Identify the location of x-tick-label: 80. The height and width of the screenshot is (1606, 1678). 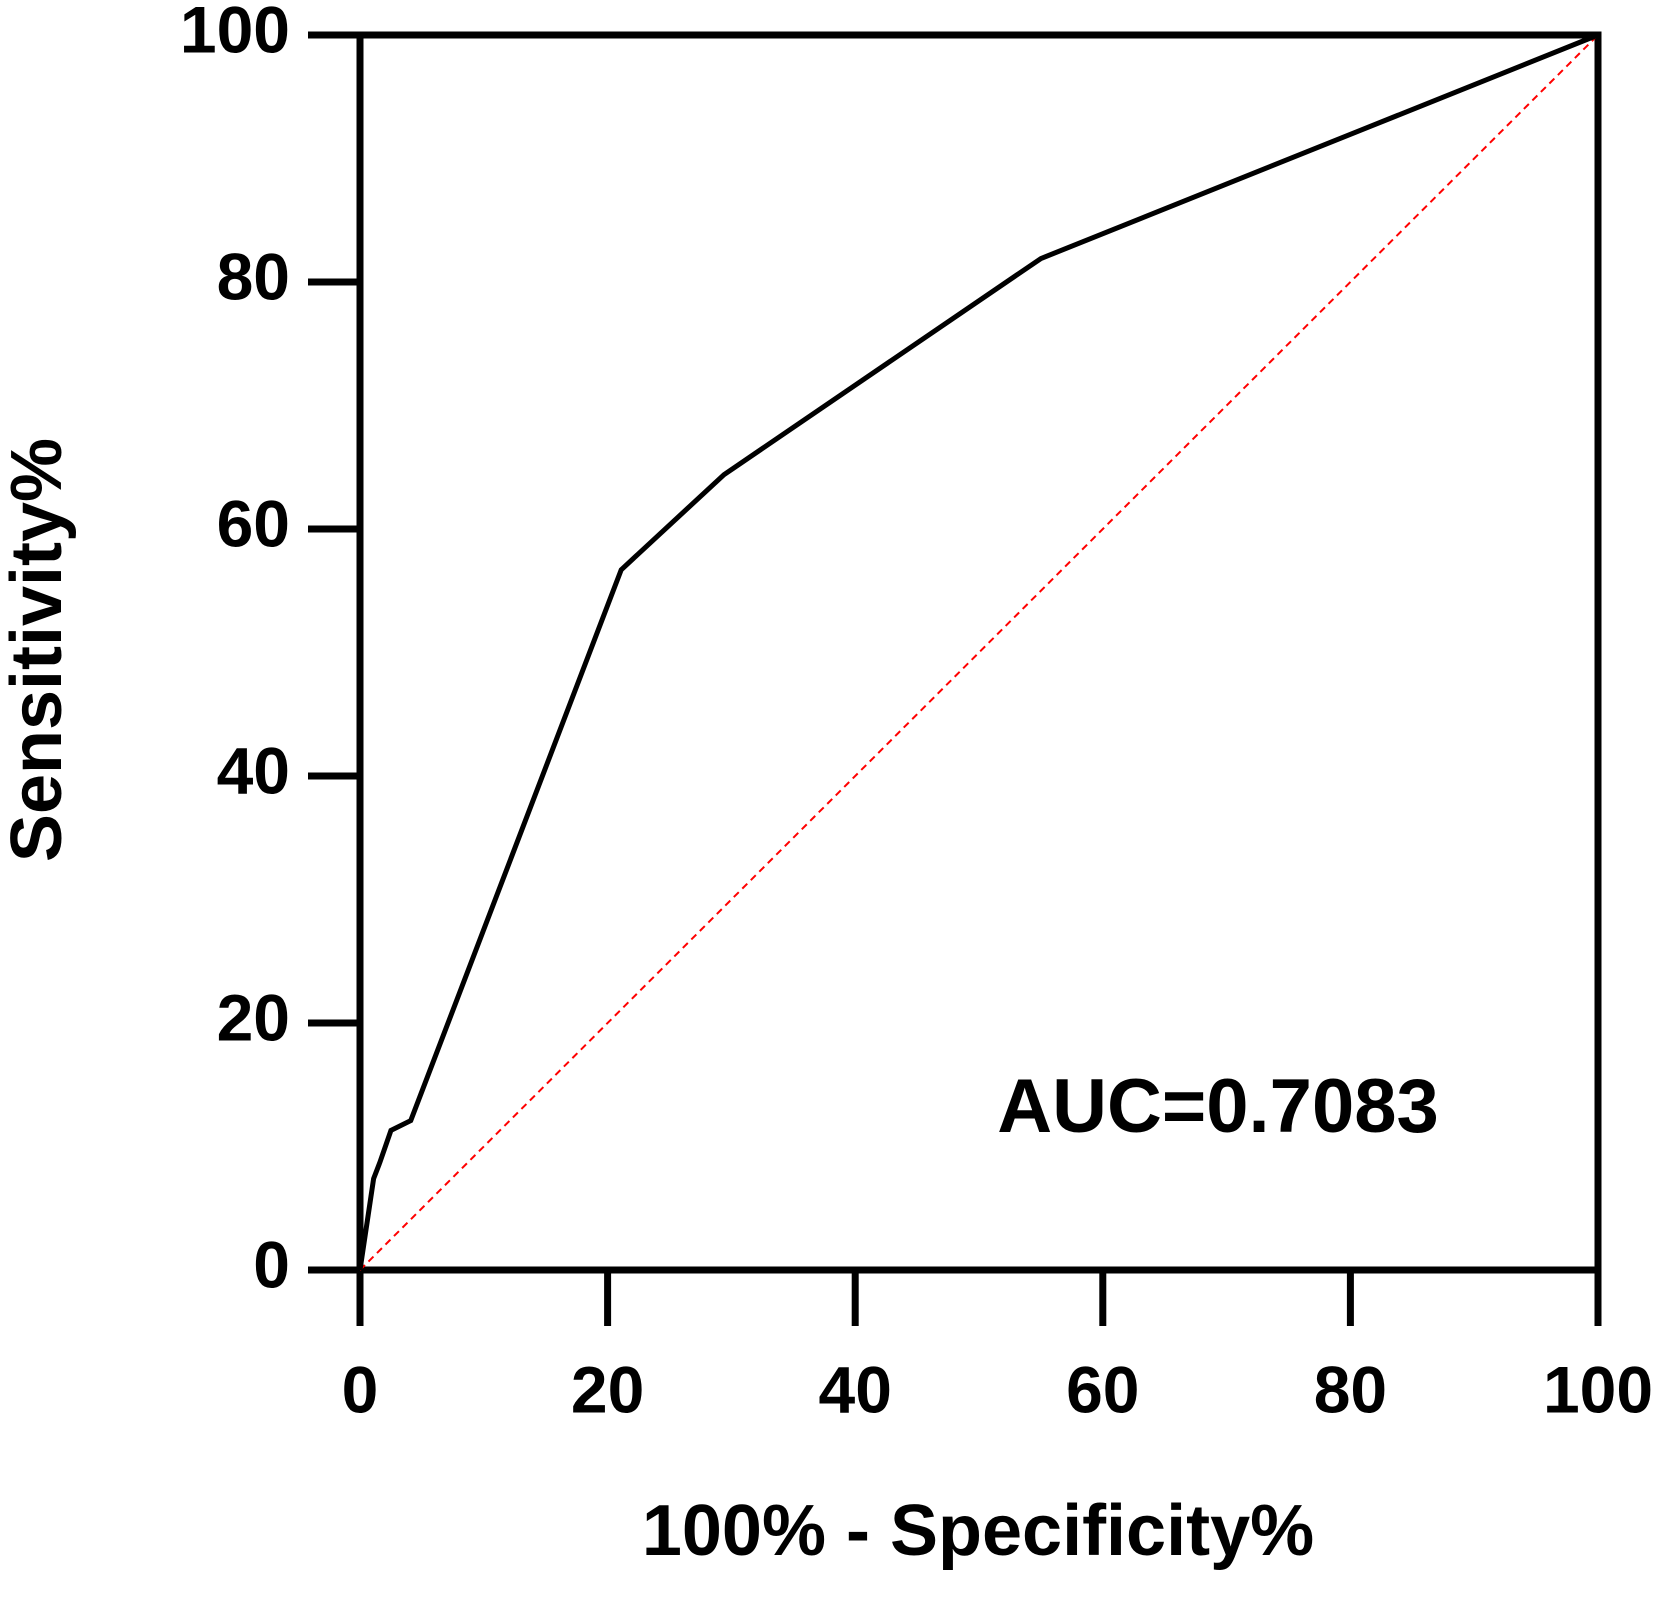
(1350, 1389).